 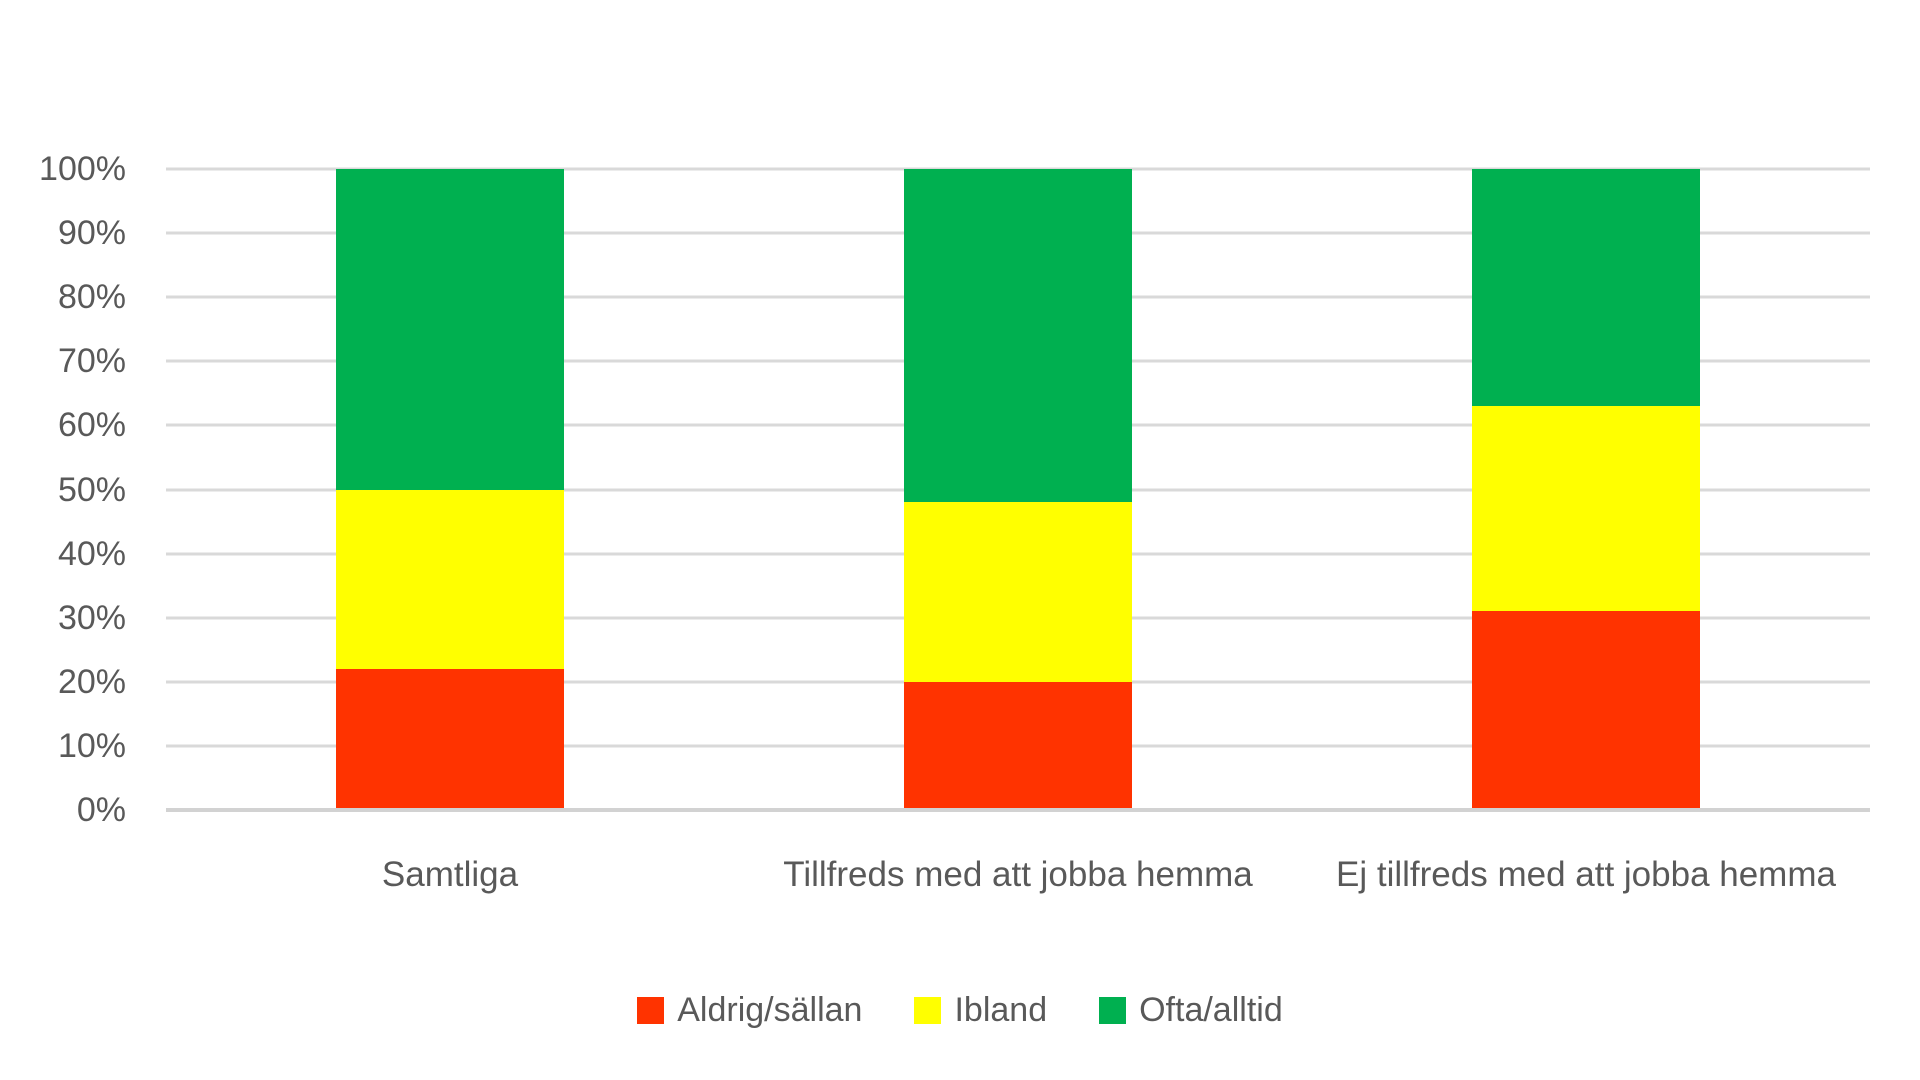 I want to click on y-axis-tick-labels: 0% 10% 20% 30% 40% 50% 60% 70% 80% 90% 100%, so click(x=83, y=489).